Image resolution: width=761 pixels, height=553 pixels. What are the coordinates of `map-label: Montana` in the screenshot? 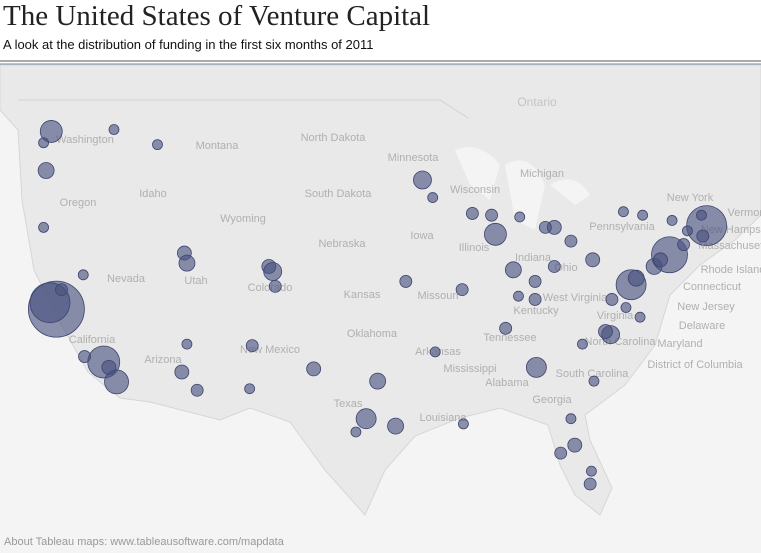 It's located at (218, 146).